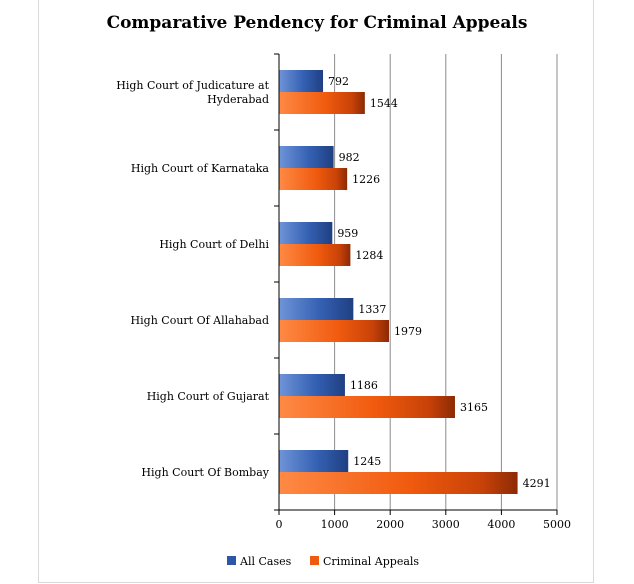 Image resolution: width=634 pixels, height=584 pixels. I want to click on data-label: 1284, so click(369, 255).